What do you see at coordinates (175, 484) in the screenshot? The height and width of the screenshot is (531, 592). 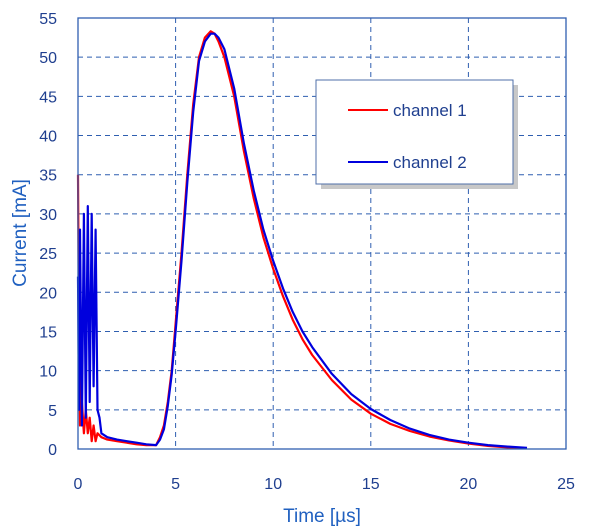 I see `x-tick-label: 5` at bounding box center [175, 484].